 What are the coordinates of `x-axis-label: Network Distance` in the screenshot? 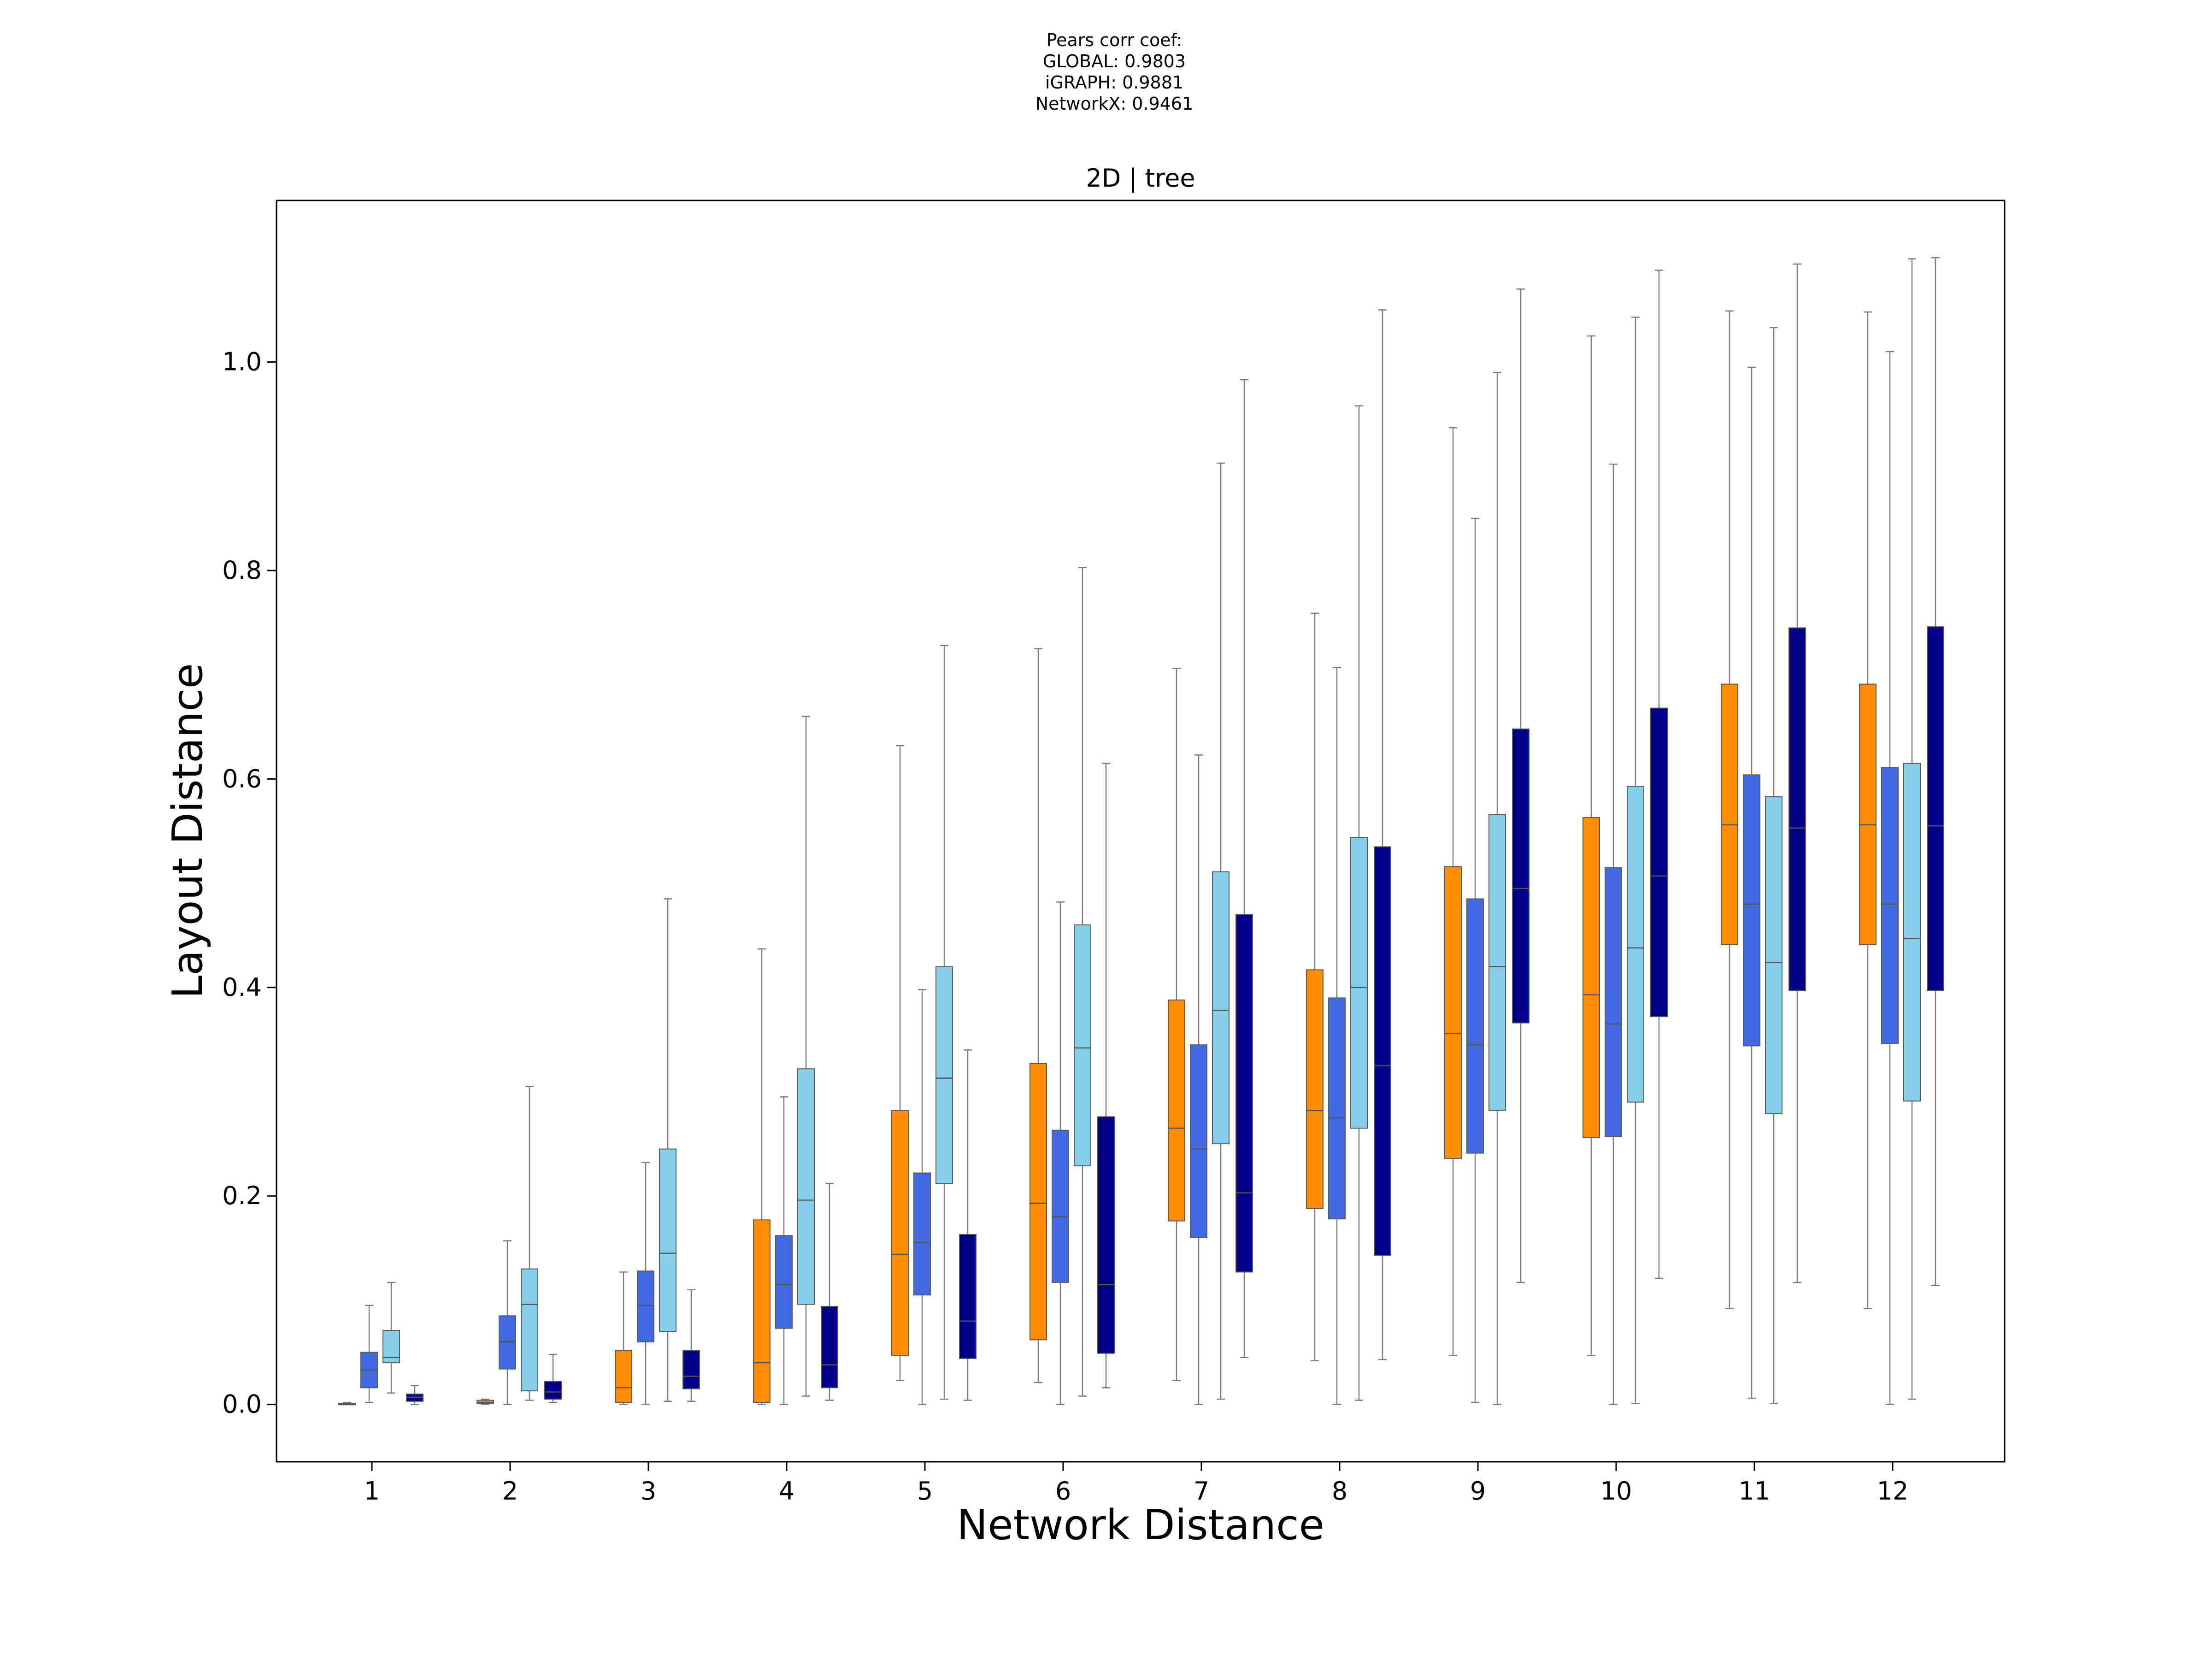 It's located at (1140, 1525).